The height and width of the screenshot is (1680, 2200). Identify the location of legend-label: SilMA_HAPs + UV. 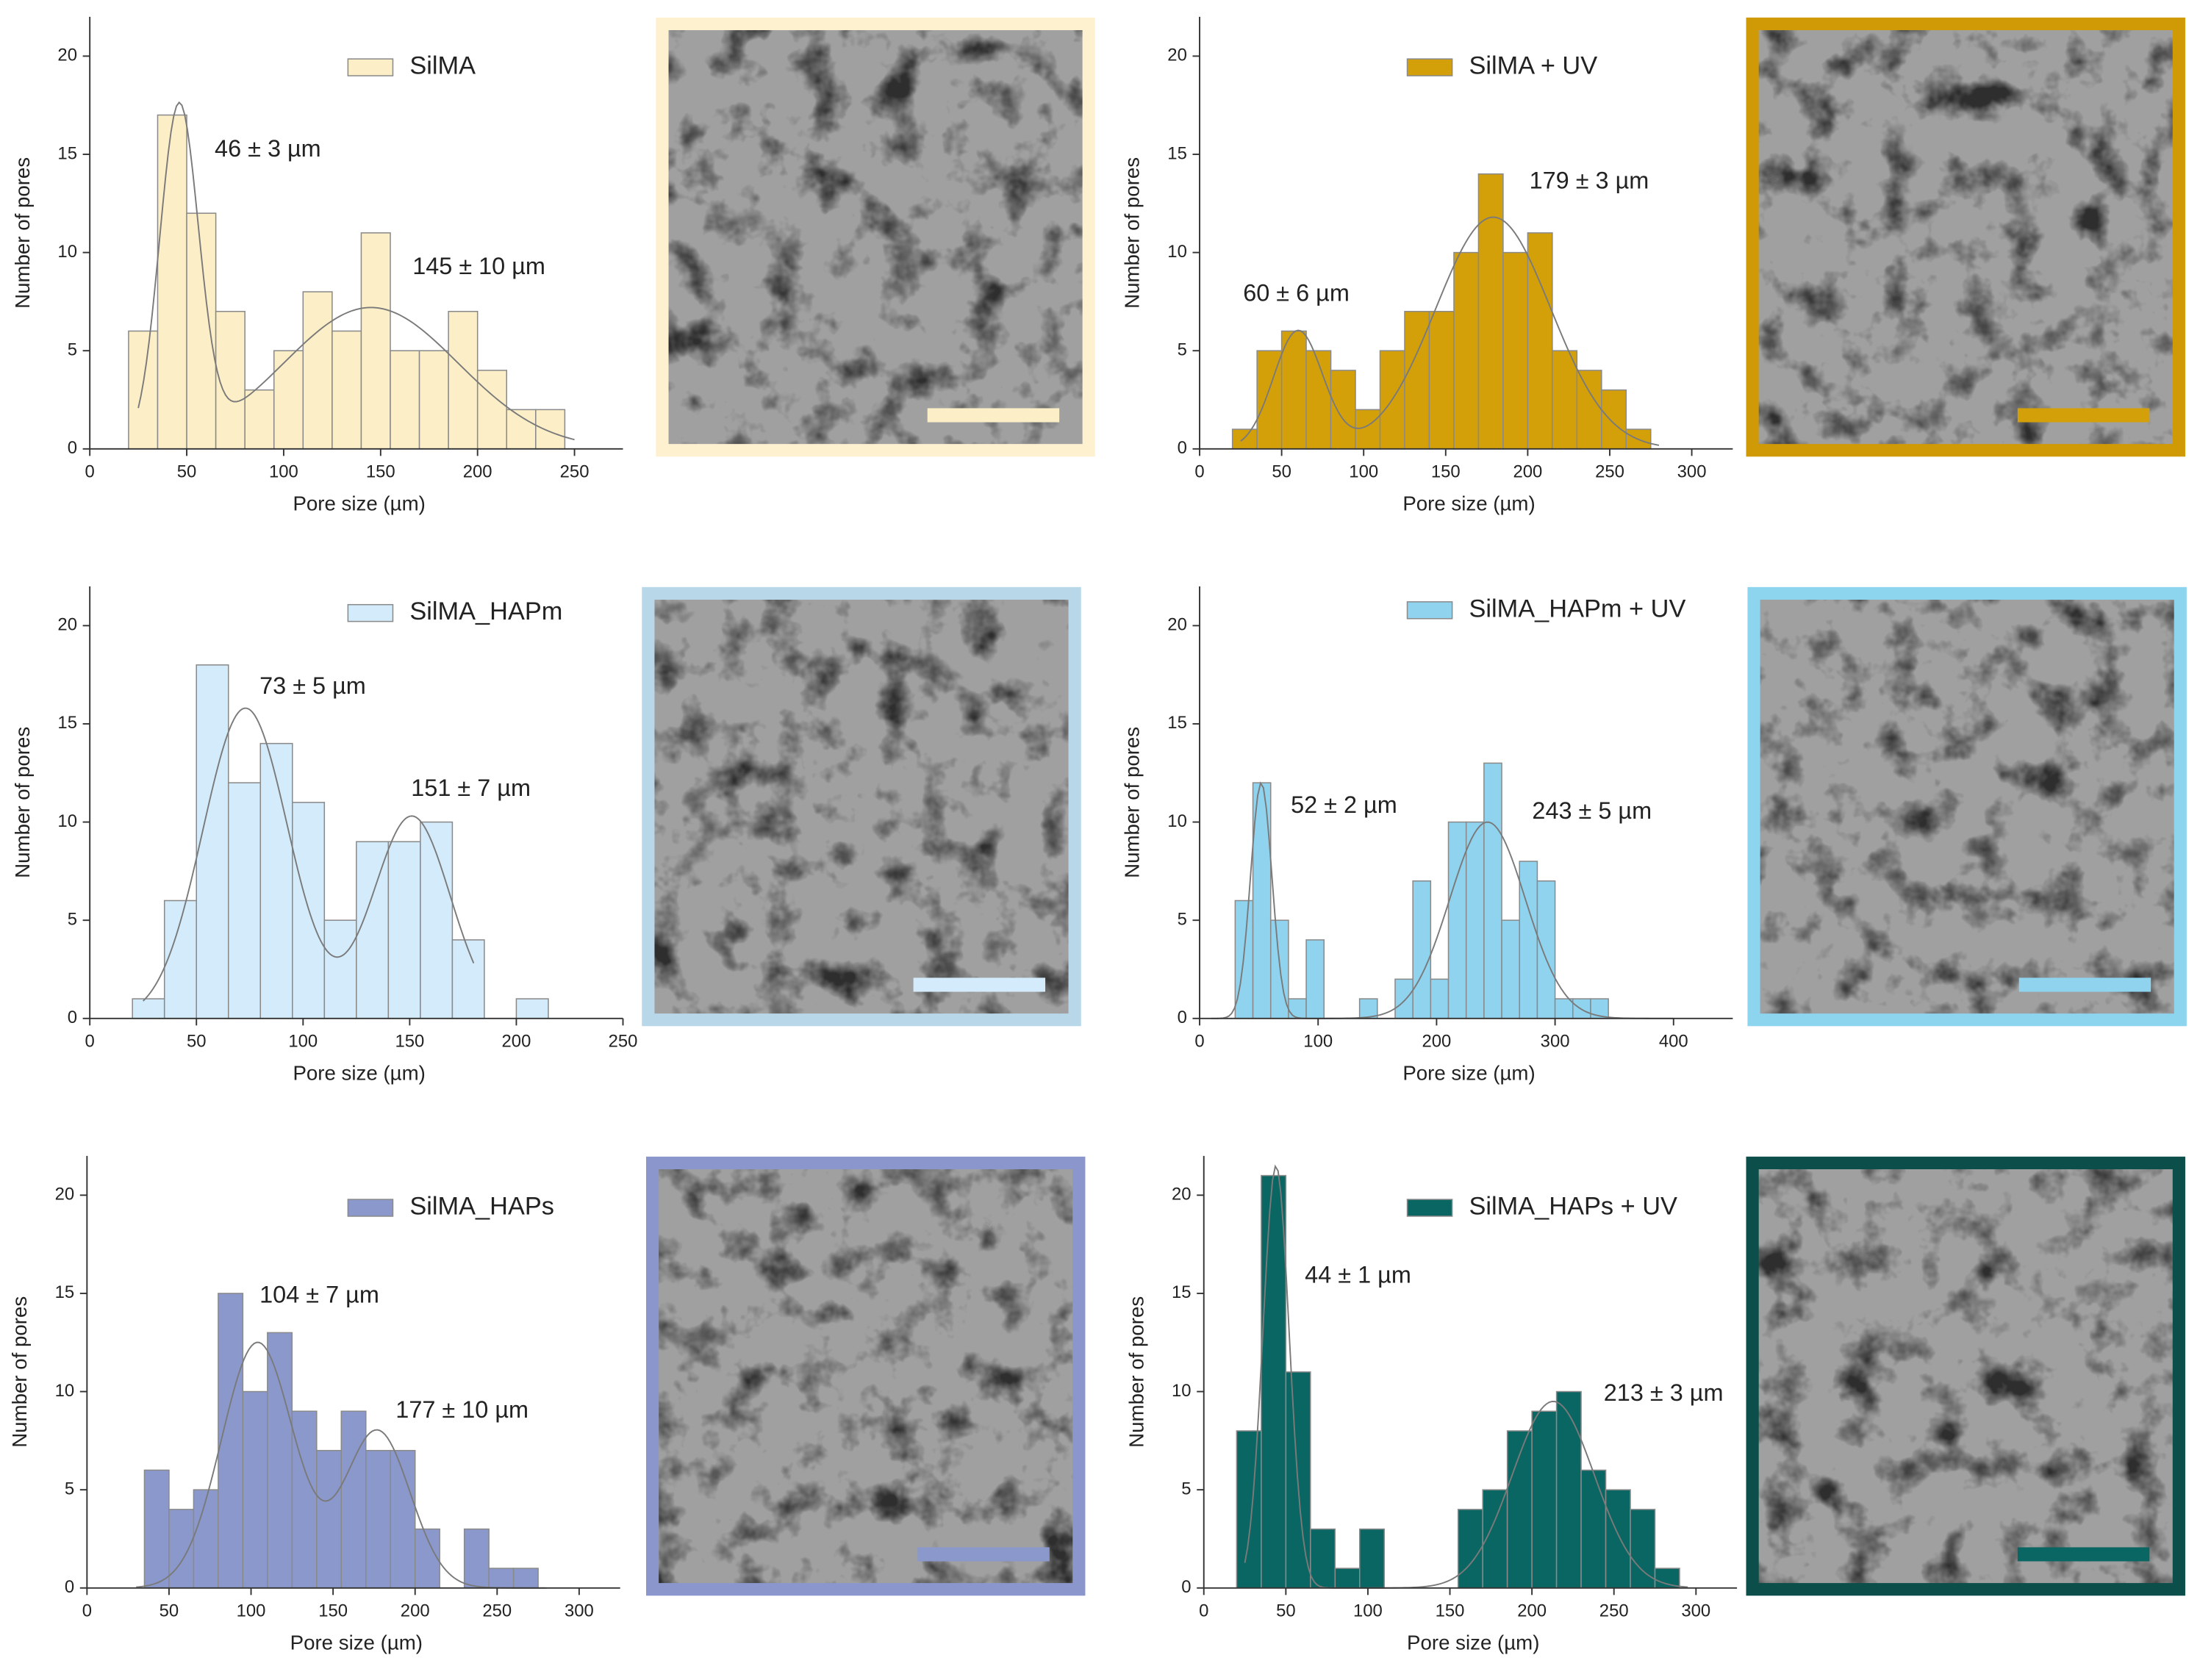
(1573, 1207).